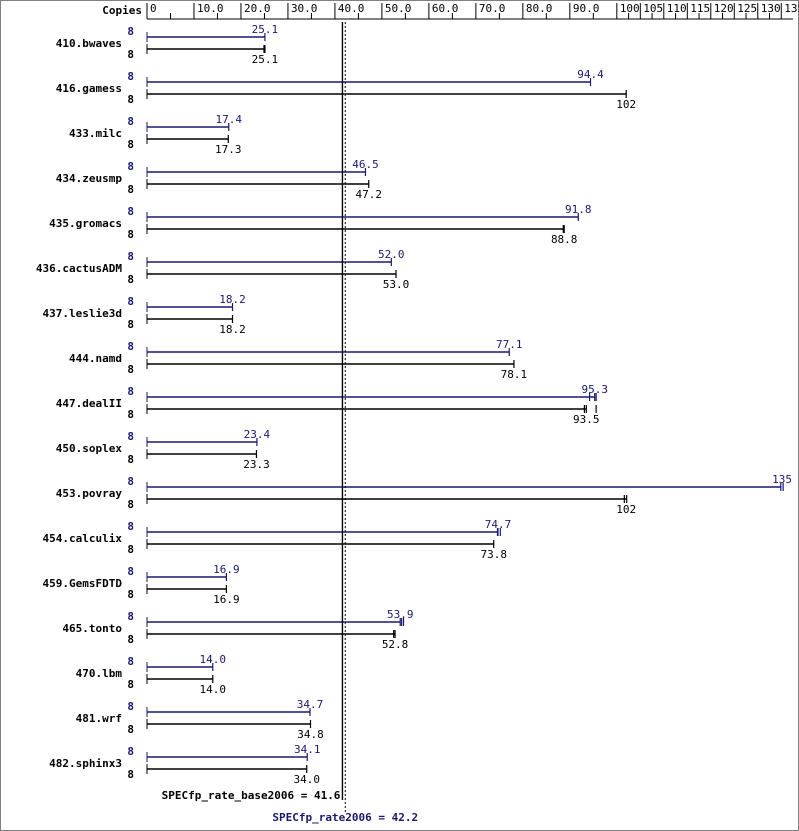 The image size is (799, 831). Describe the element at coordinates (493, 554) in the screenshot. I see `base-value-label: 73.8` at that location.